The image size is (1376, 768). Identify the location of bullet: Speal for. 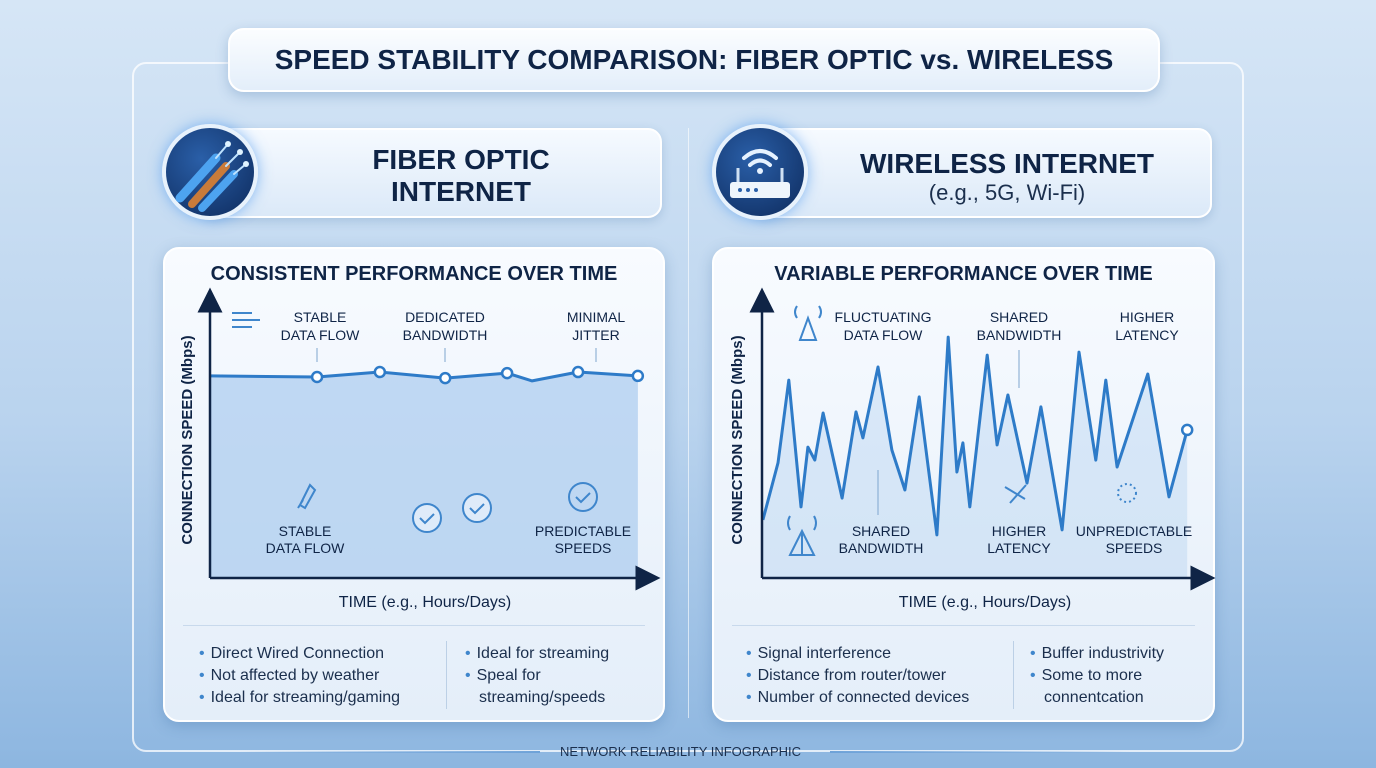
(537, 676).